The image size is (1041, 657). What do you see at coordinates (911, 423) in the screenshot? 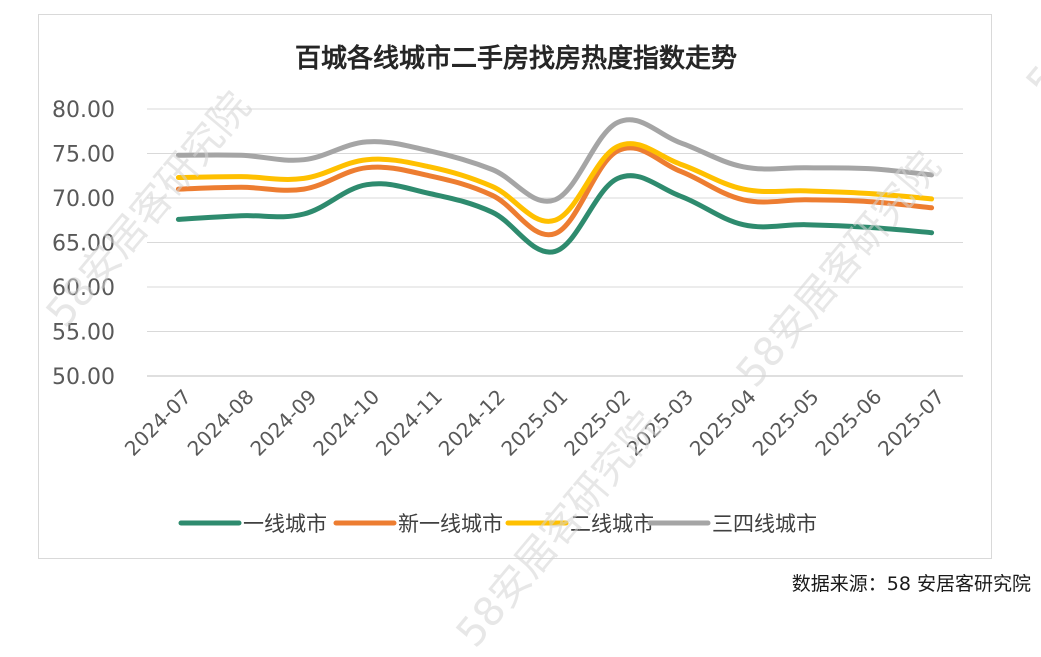
I see `x-tick-label: 2025-07` at bounding box center [911, 423].